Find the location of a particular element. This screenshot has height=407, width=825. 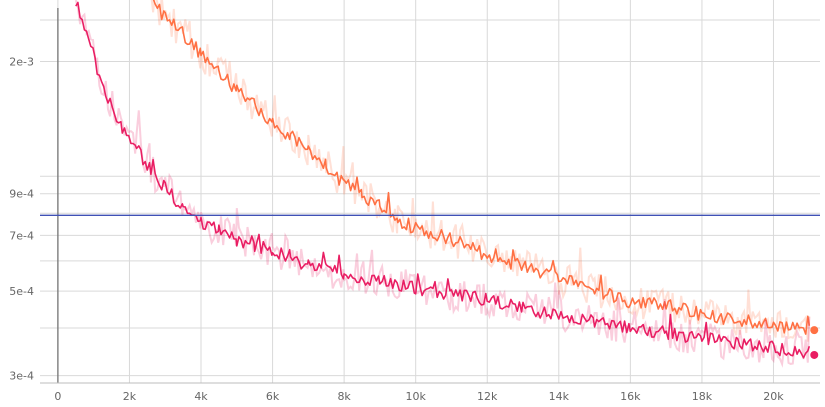

x-tick-label: 18k is located at coordinates (702, 396).